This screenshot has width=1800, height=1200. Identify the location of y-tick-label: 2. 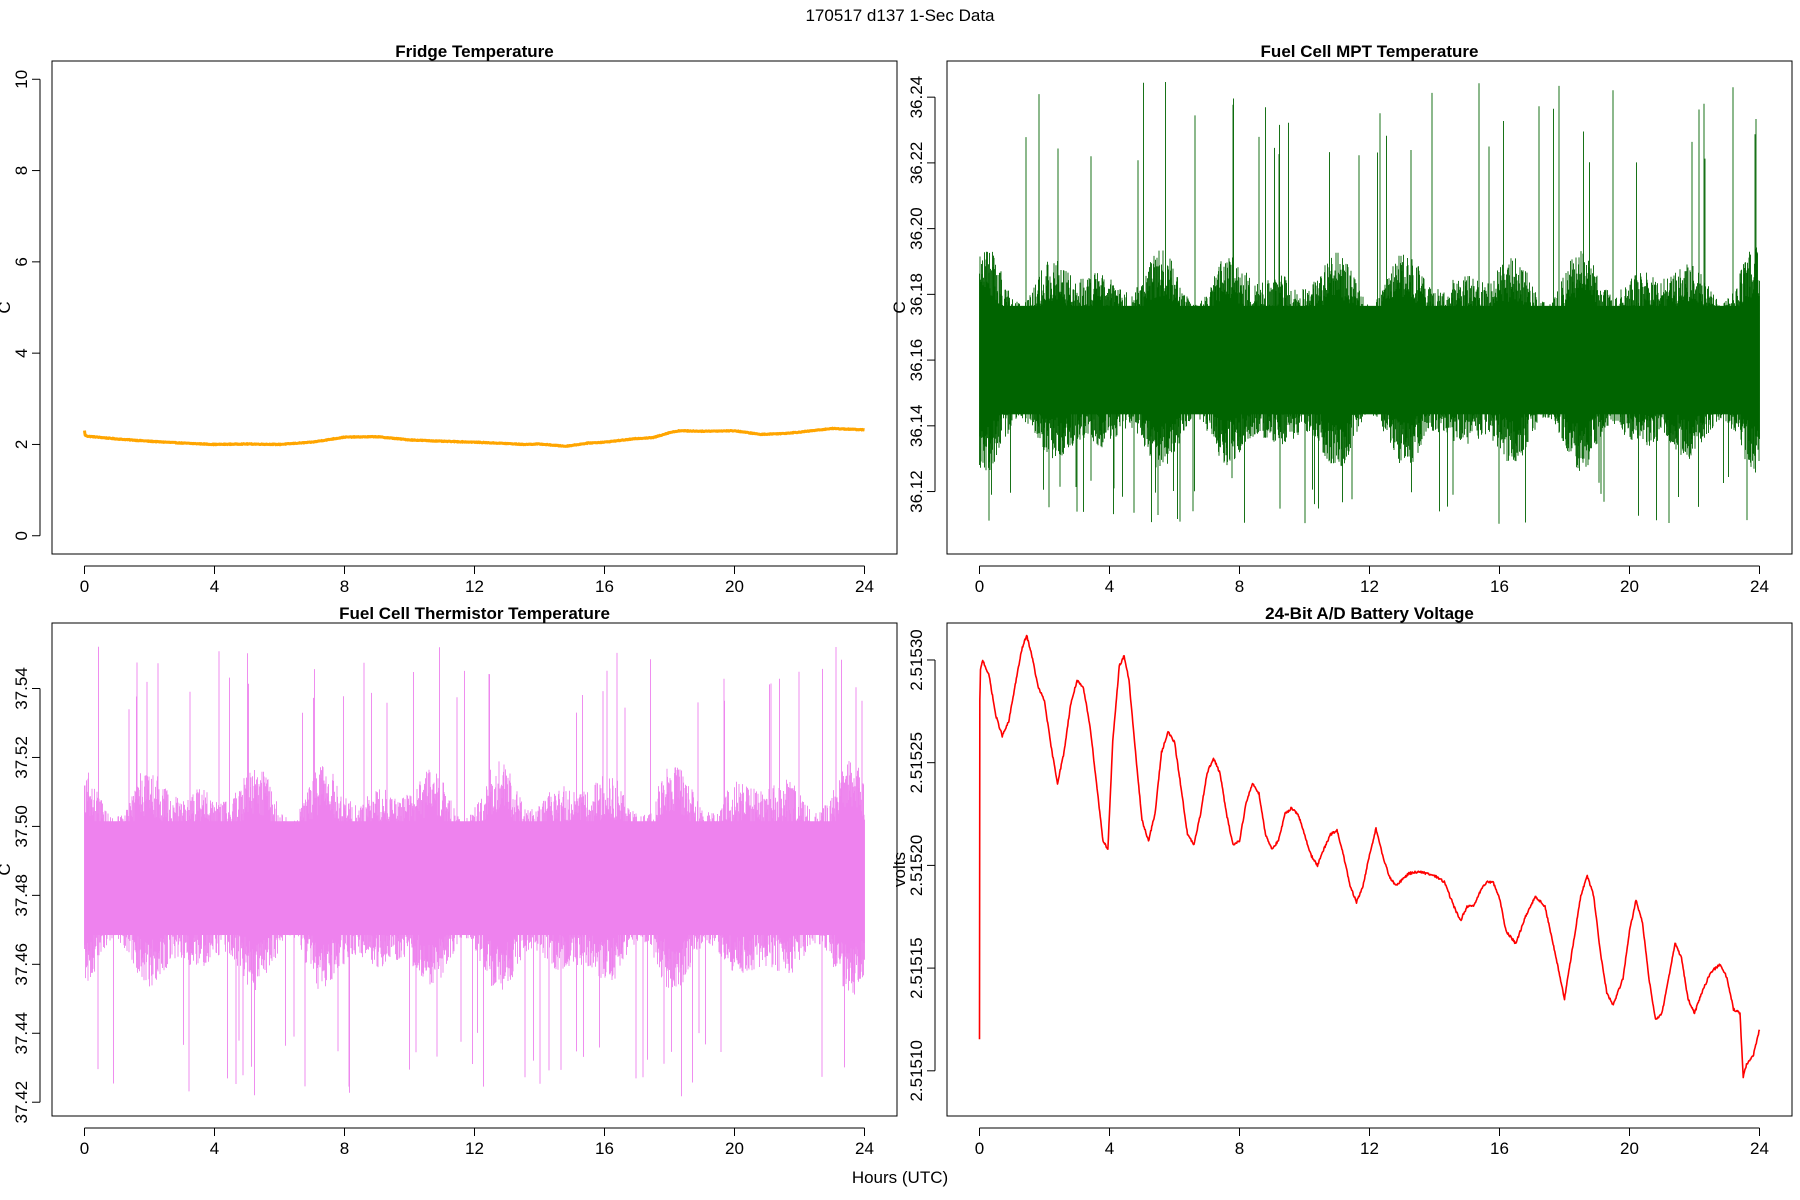
(21, 444).